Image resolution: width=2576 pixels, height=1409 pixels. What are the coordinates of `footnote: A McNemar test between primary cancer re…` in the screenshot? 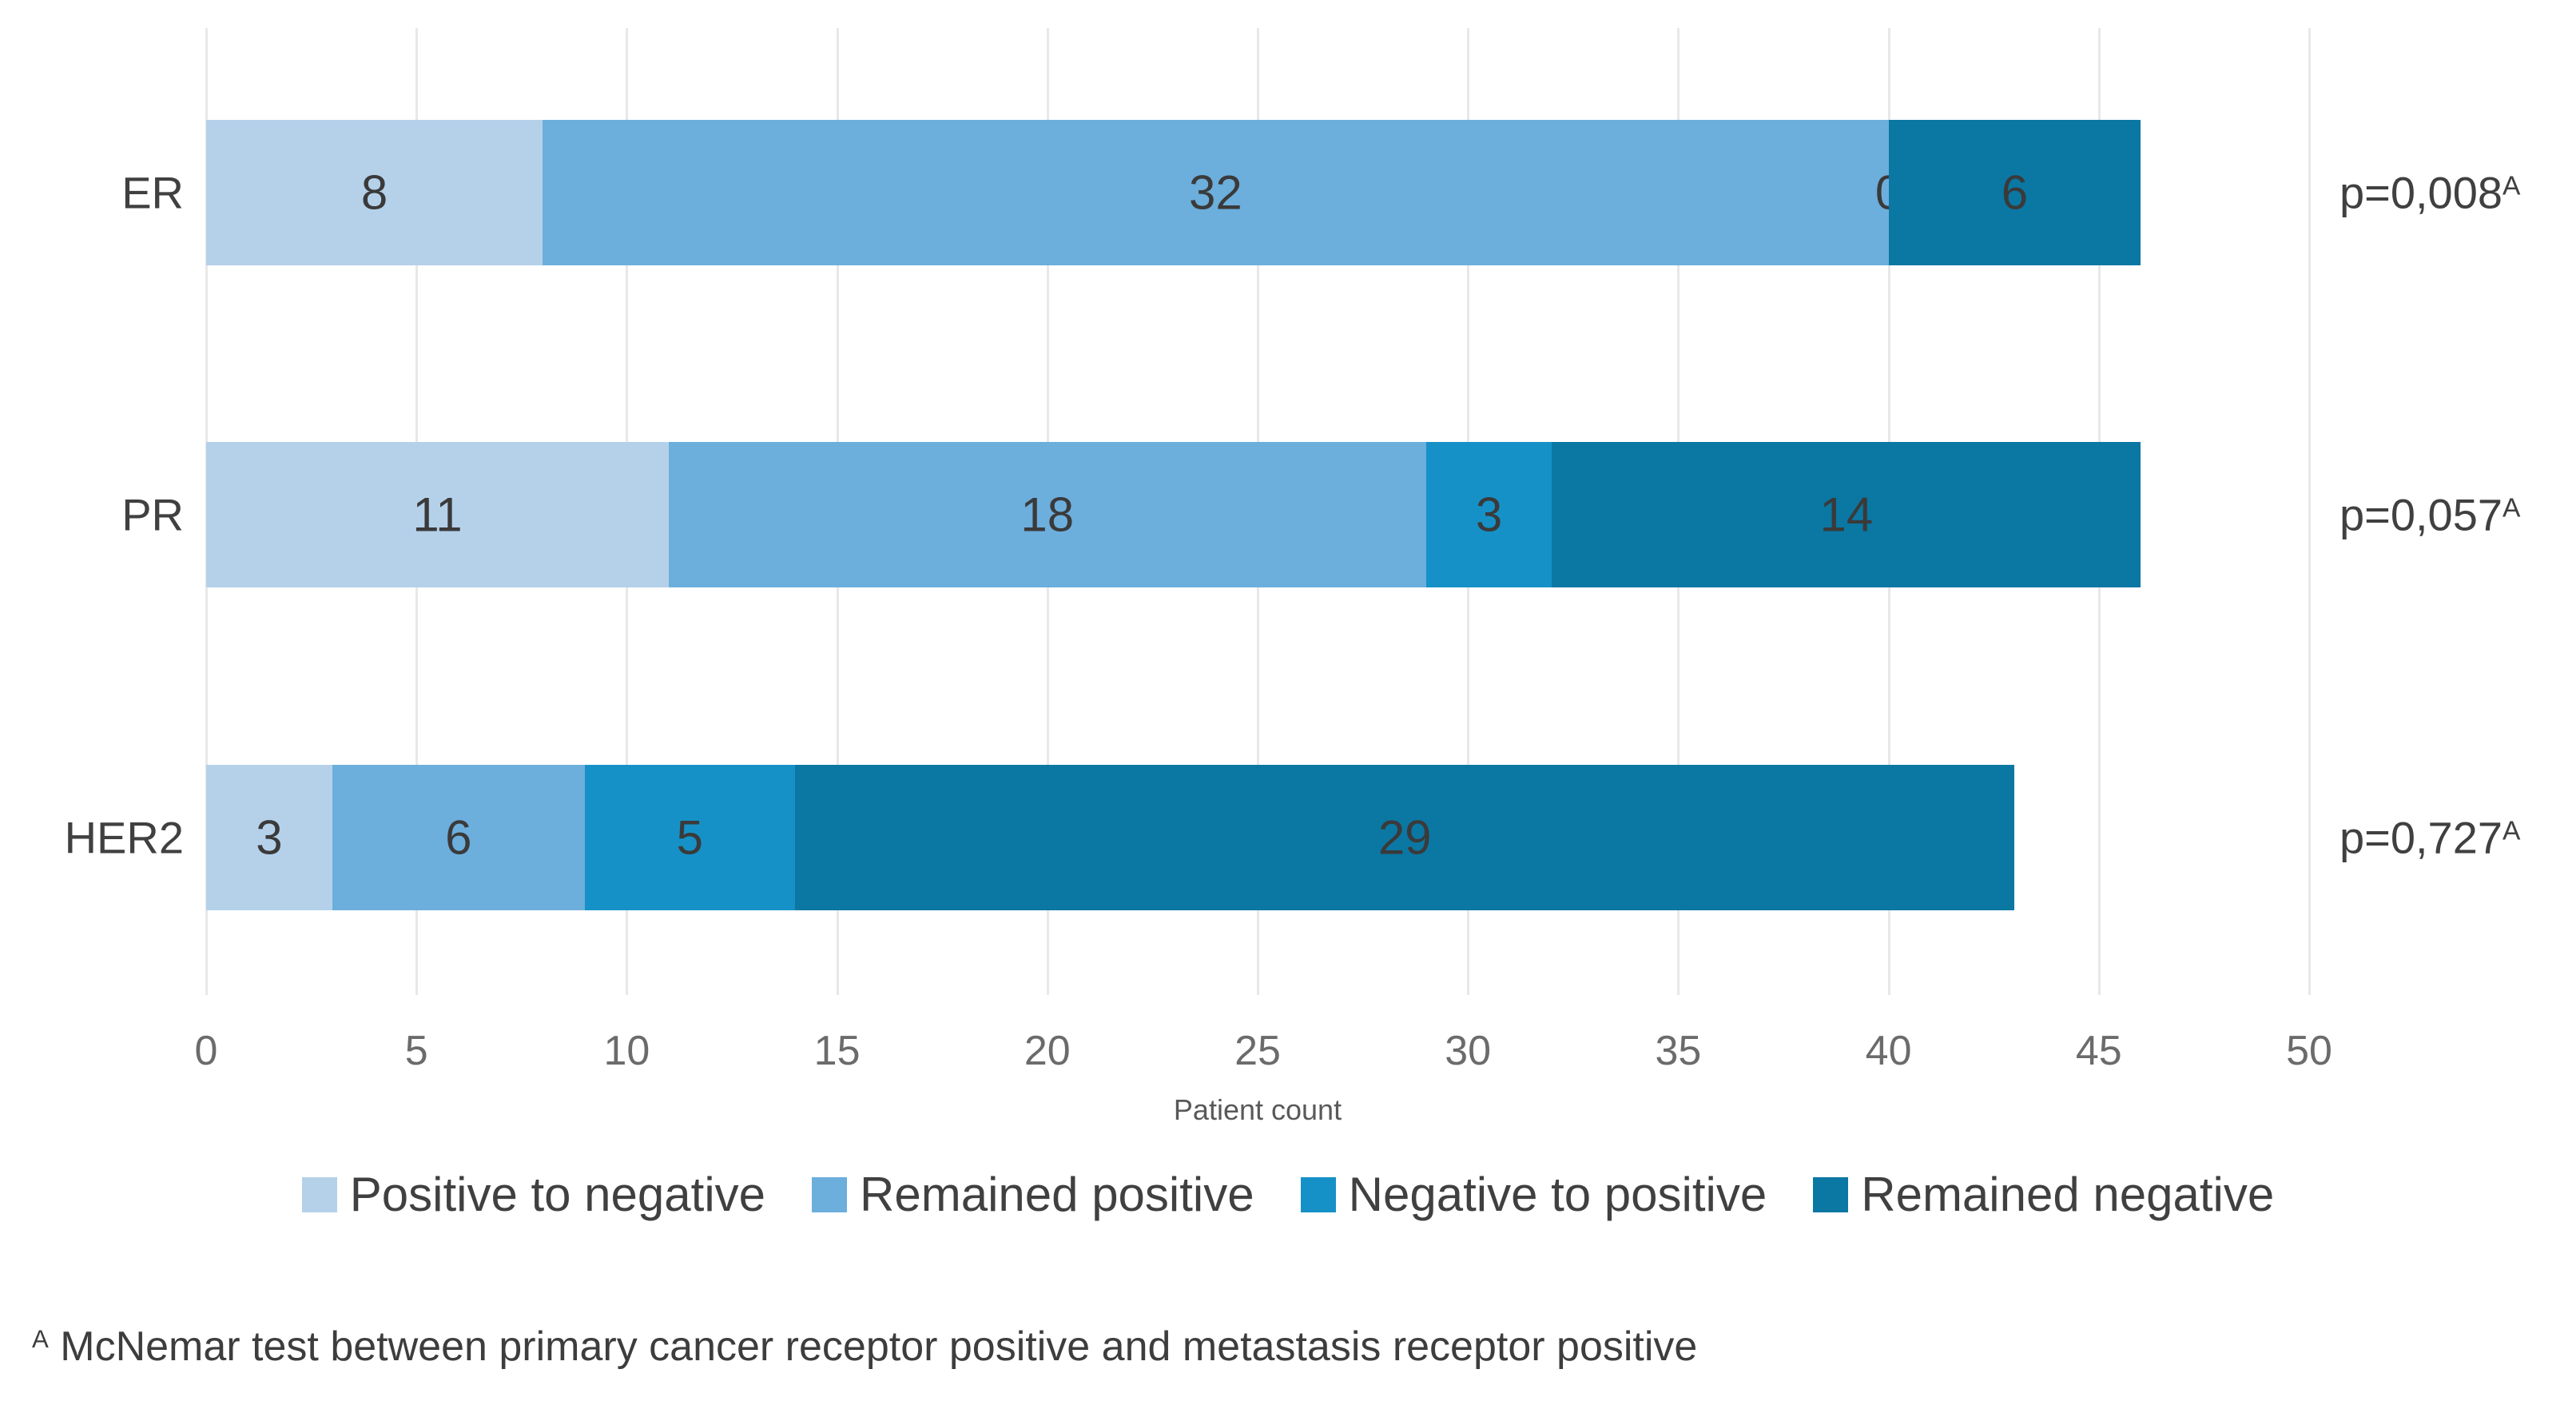 It's located at (864, 1347).